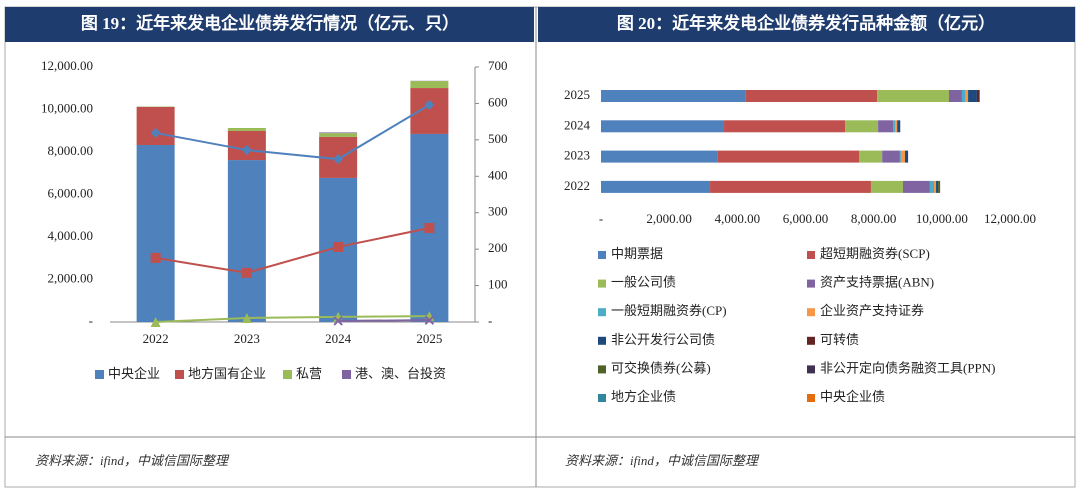 The height and width of the screenshot is (495, 1080). I want to click on legend-label: 非公开发行公司债, so click(663, 339).